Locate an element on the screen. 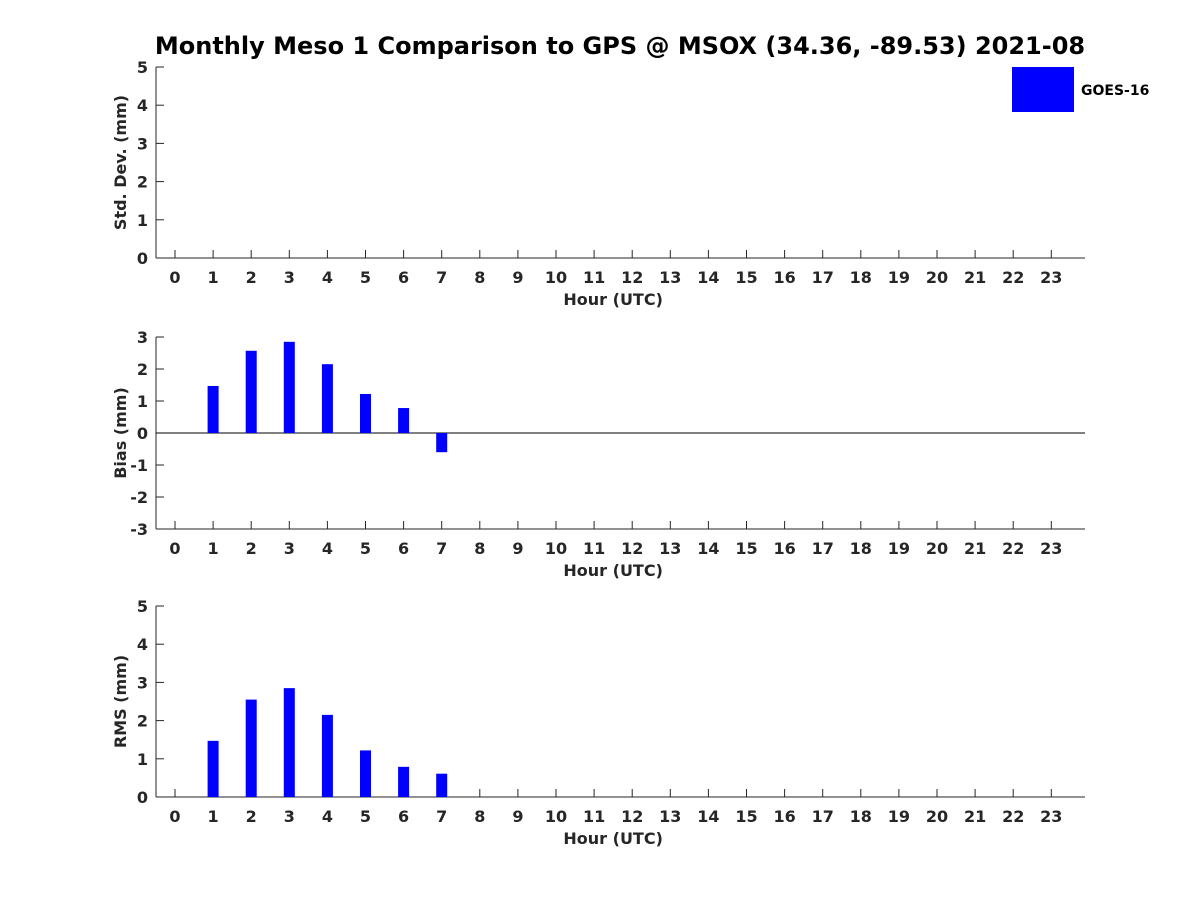 The width and height of the screenshot is (1200, 900). y-tick-label: -1 is located at coordinates (139, 465).